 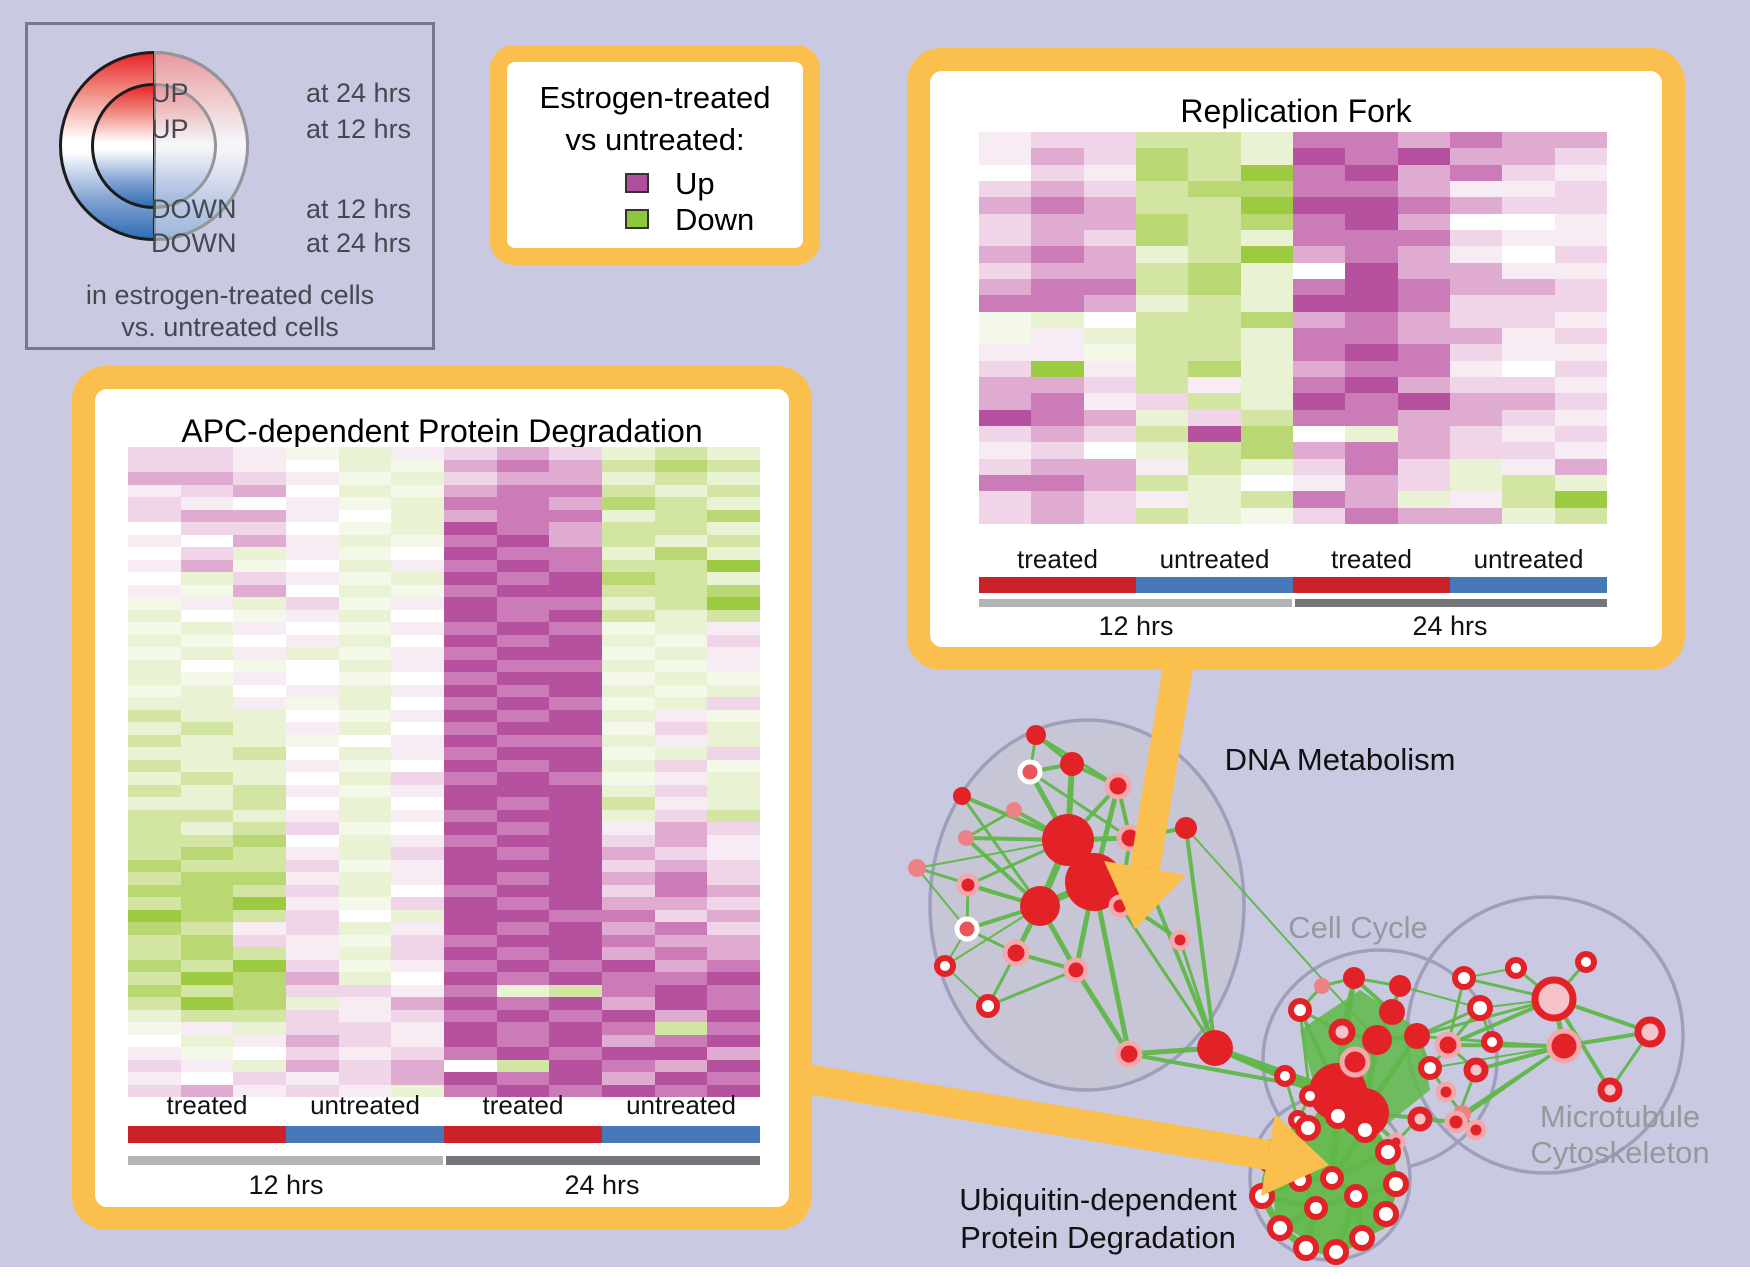 I want to click on gene-node-ring, so click(x=1336, y=1252).